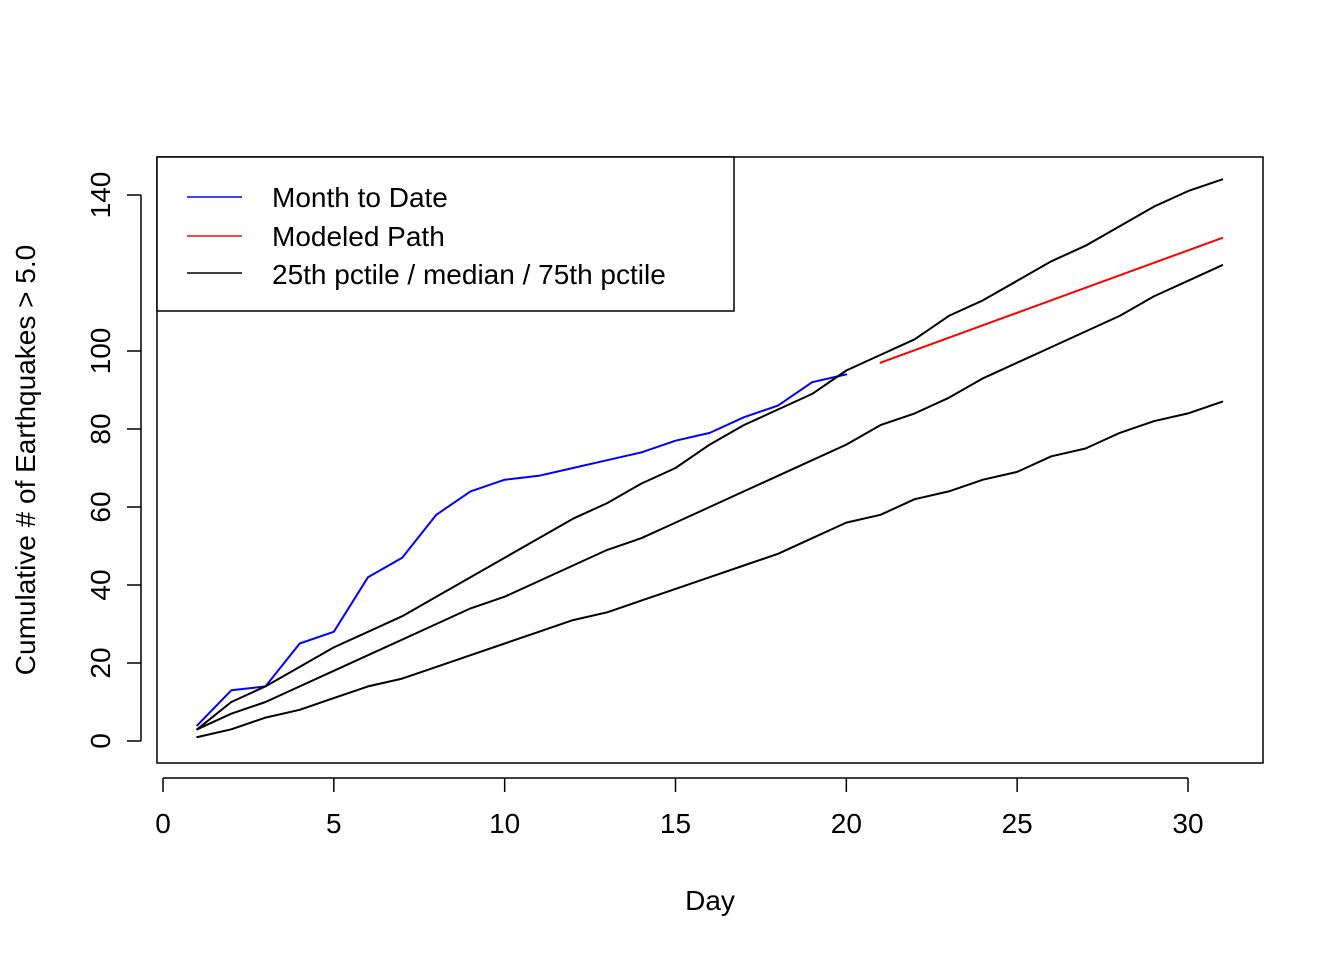  I want to click on x-tick-label: 0, so click(163, 823).